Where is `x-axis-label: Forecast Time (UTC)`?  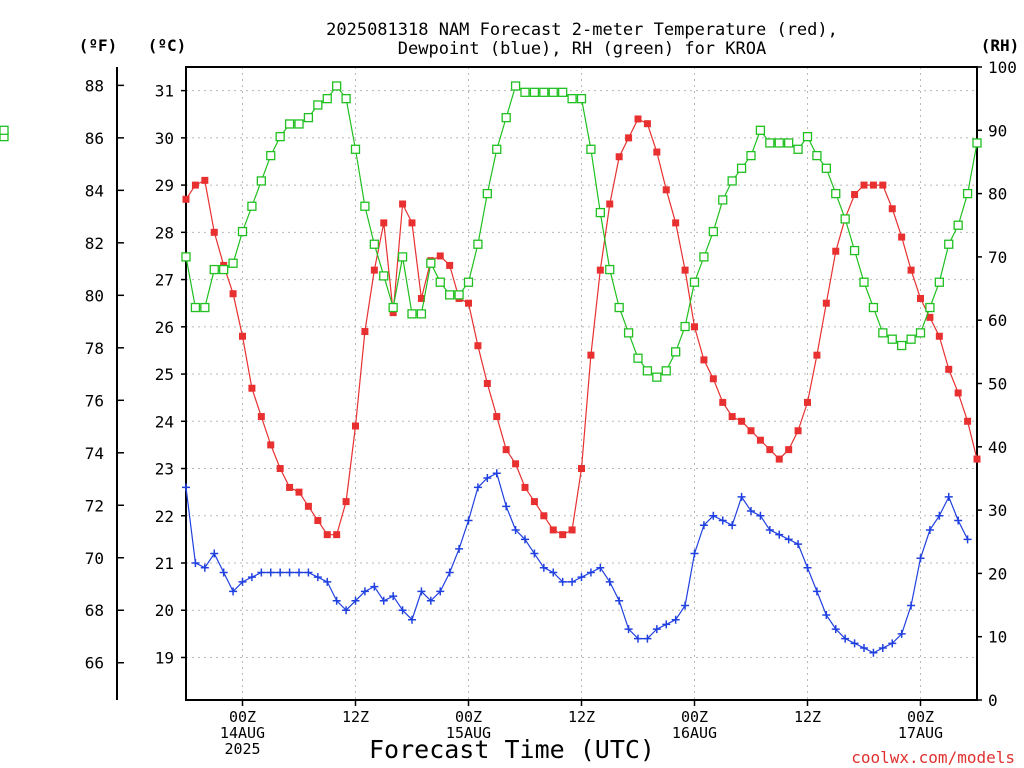 x-axis-label: Forecast Time (UTC) is located at coordinates (512, 749).